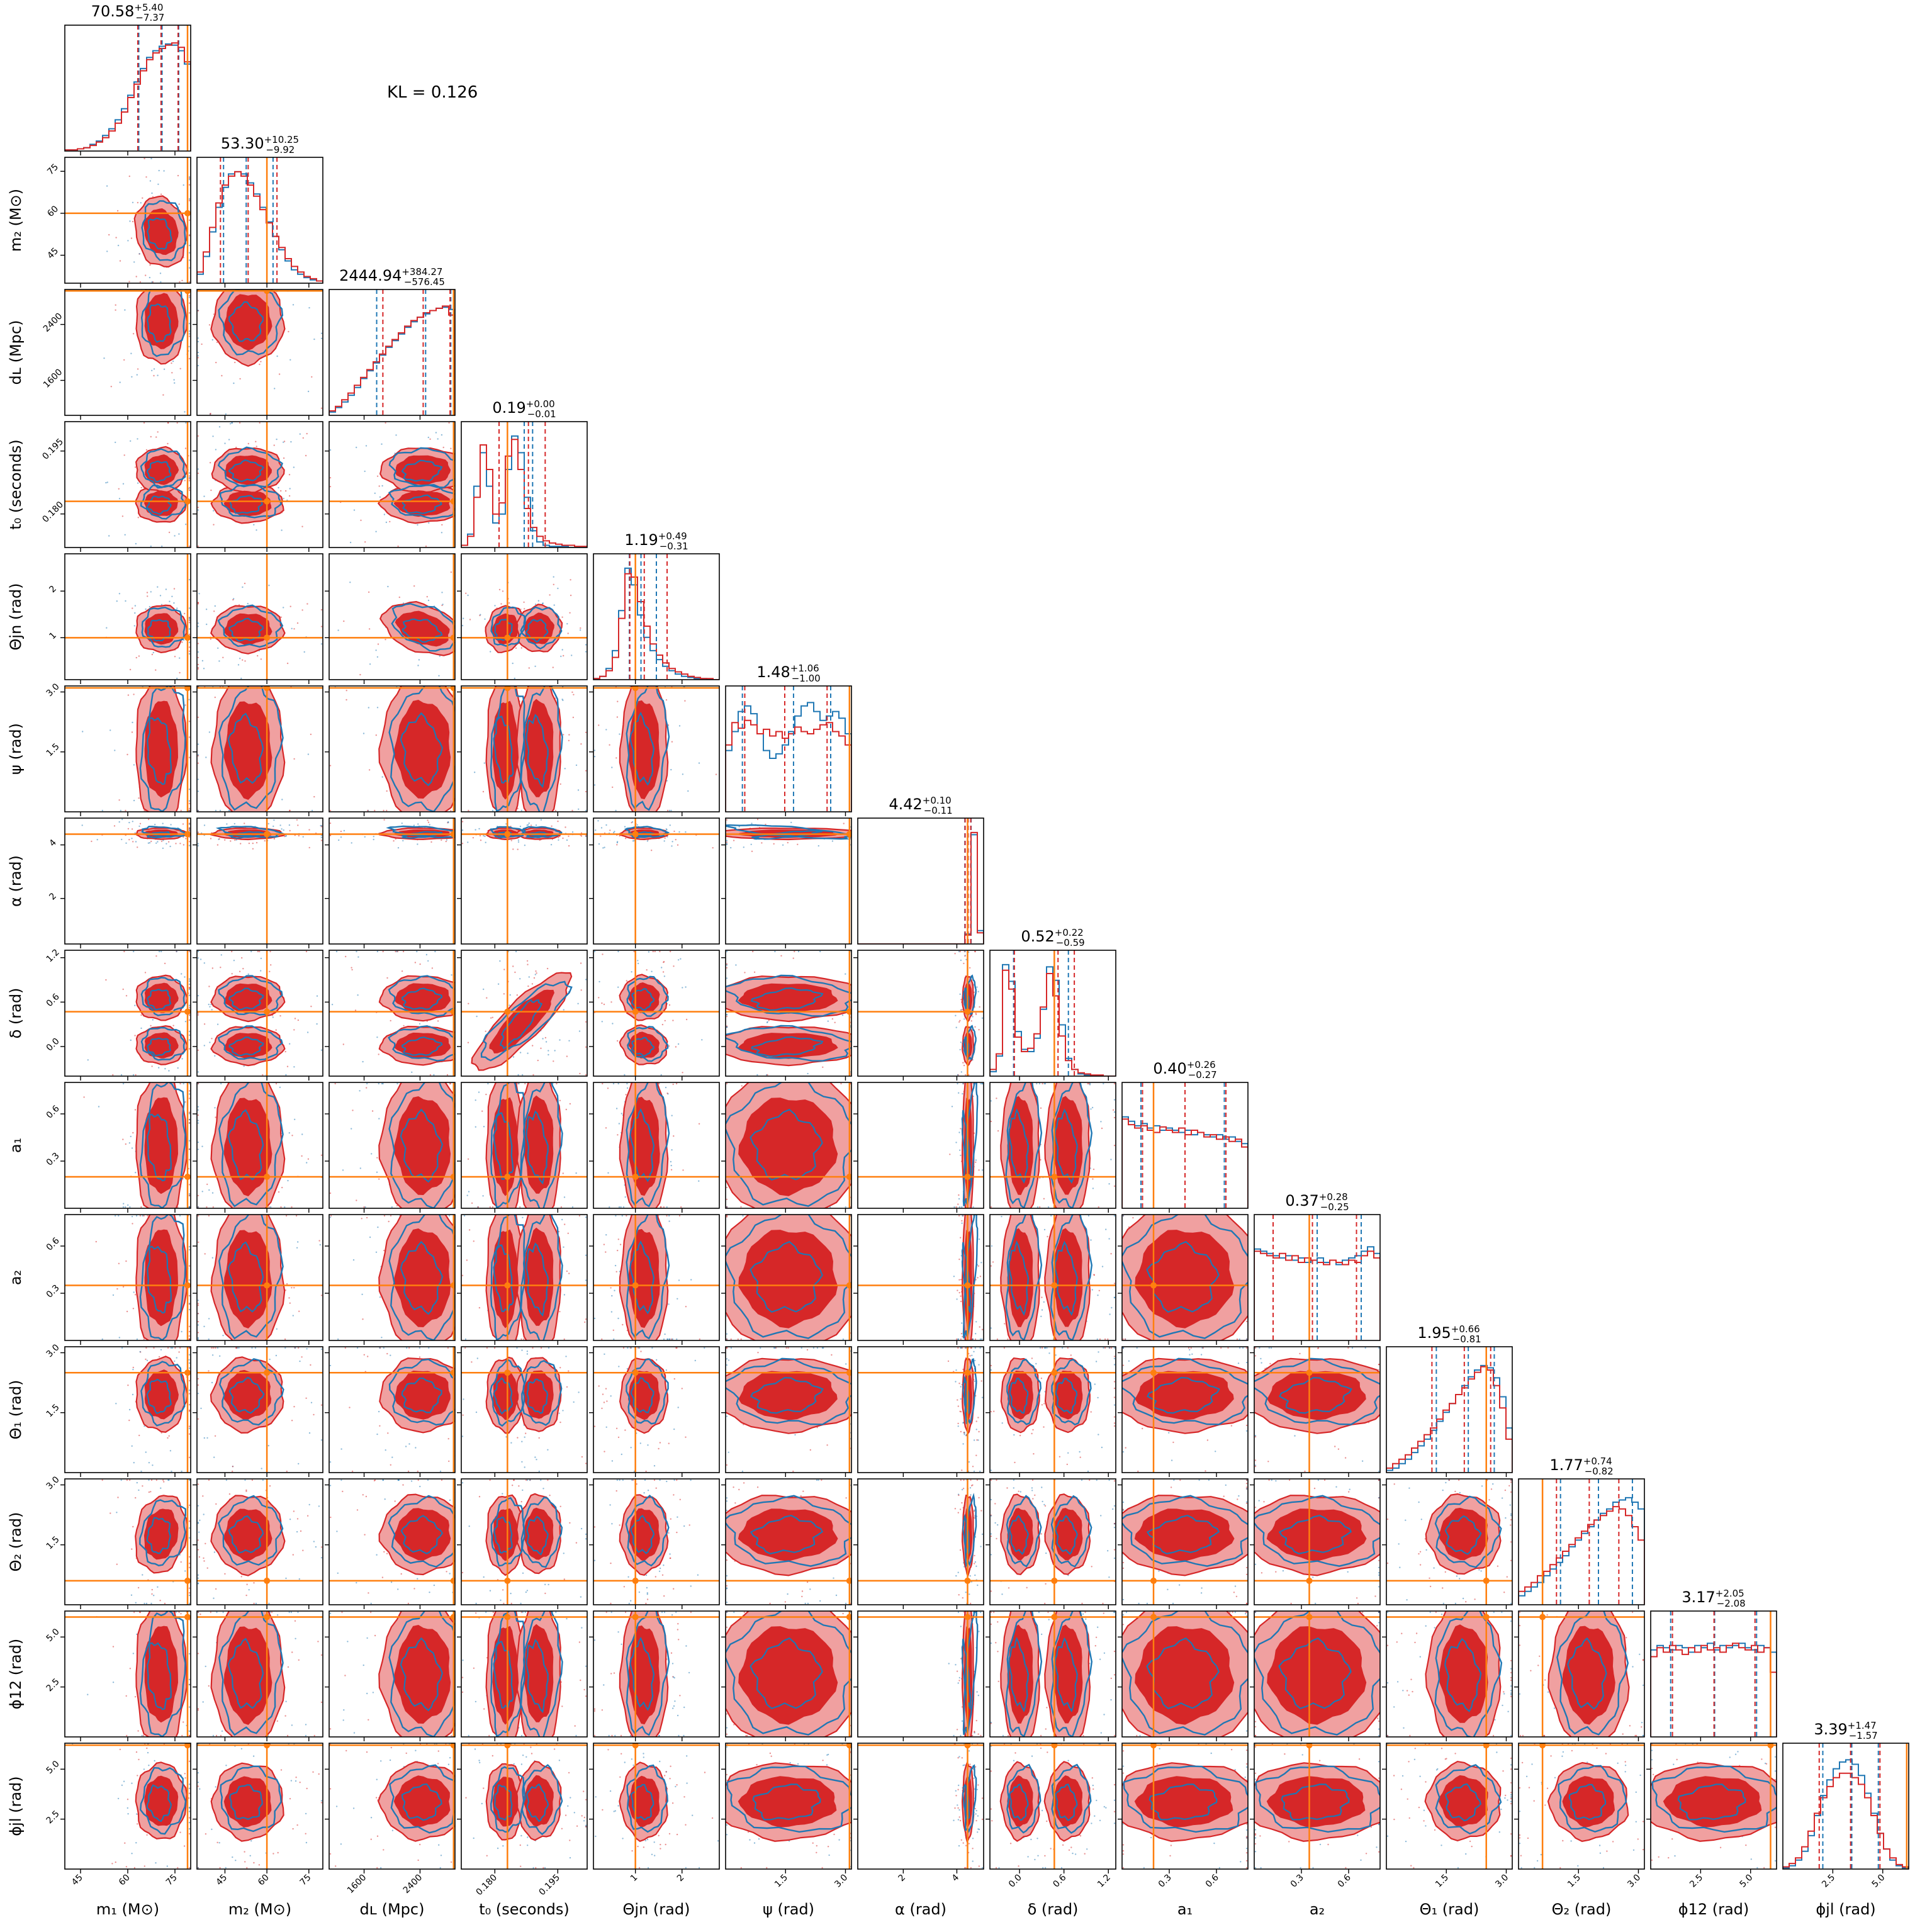  Describe the element at coordinates (524, 409) in the screenshot. I see `summary-title-t0: 0.19+0.00 −0.01` at that location.